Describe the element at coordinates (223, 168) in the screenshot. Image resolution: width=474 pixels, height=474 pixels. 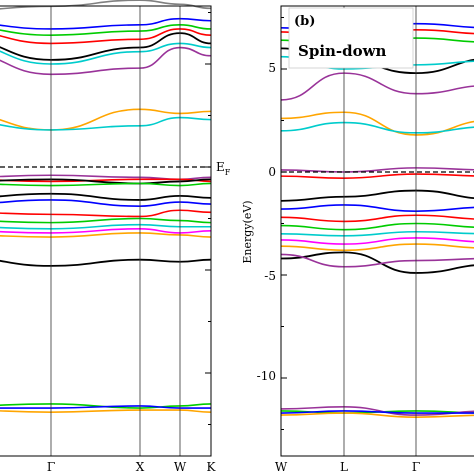
I see `fermi-label: EF` at that location.